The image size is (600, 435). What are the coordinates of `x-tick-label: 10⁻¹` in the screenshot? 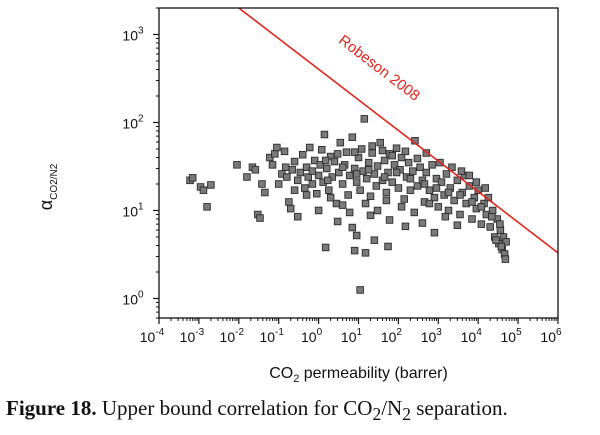 It's located at (271, 336).